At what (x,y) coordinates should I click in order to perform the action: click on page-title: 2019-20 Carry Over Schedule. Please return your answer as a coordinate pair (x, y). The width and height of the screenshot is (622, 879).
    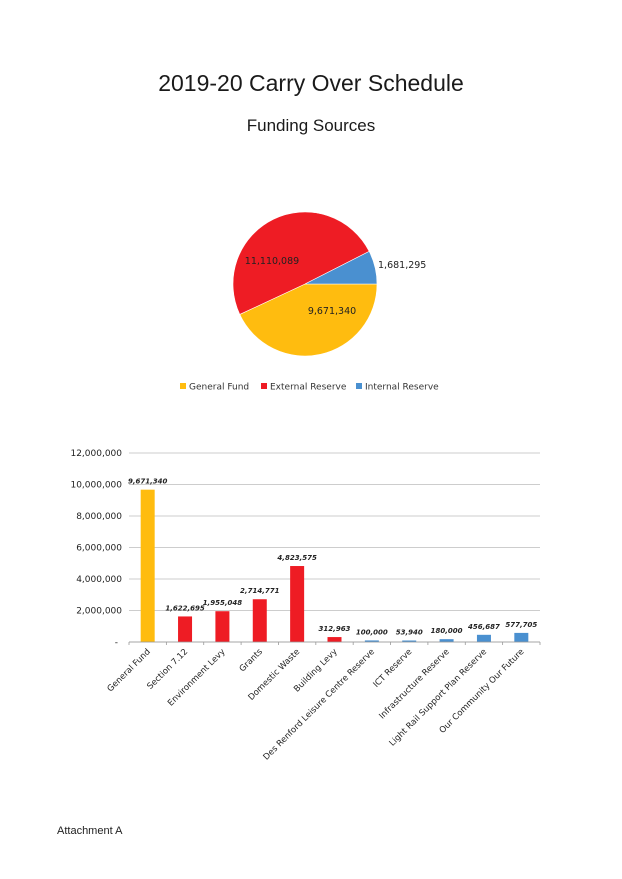
    Looking at the image, I should click on (311, 83).